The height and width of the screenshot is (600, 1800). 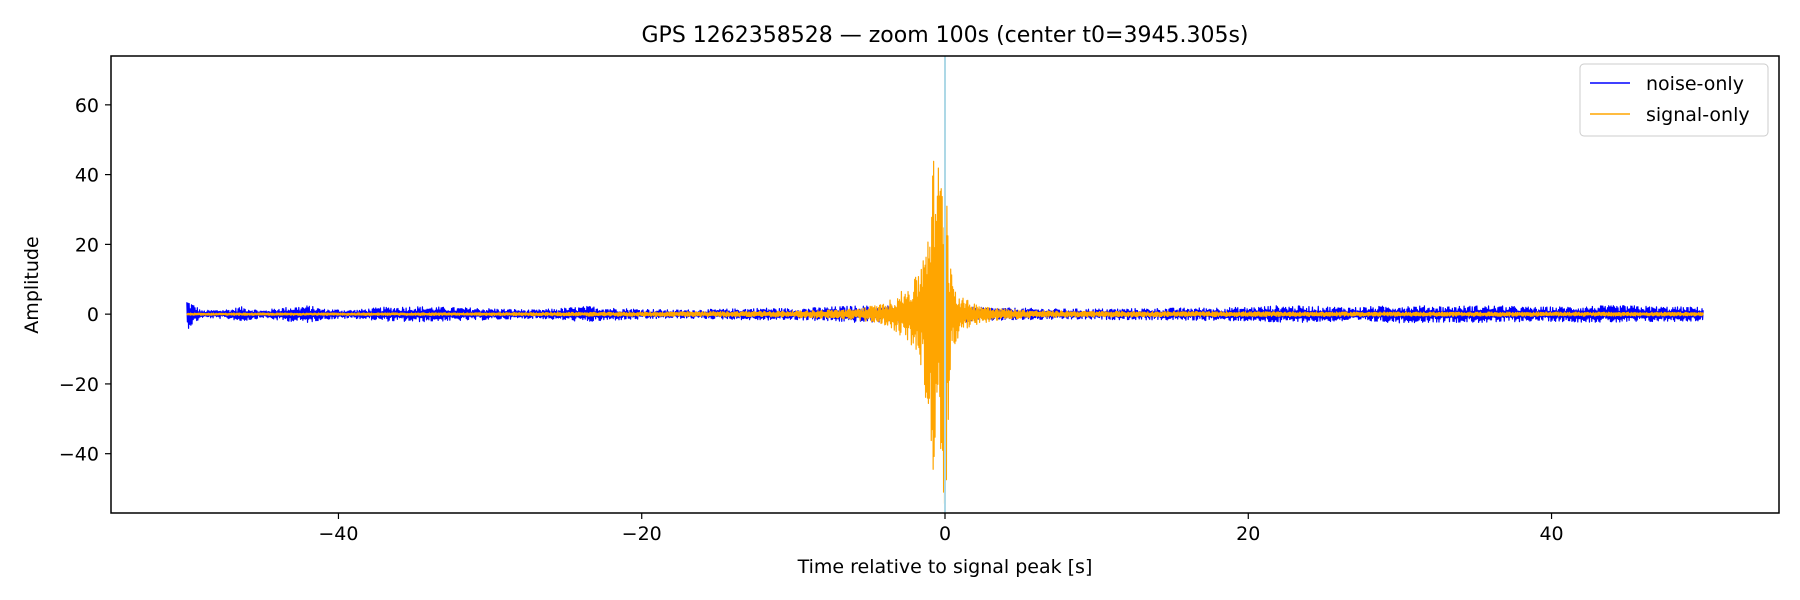 What do you see at coordinates (32, 284) in the screenshot?
I see `y-axis-label: Amplitude` at bounding box center [32, 284].